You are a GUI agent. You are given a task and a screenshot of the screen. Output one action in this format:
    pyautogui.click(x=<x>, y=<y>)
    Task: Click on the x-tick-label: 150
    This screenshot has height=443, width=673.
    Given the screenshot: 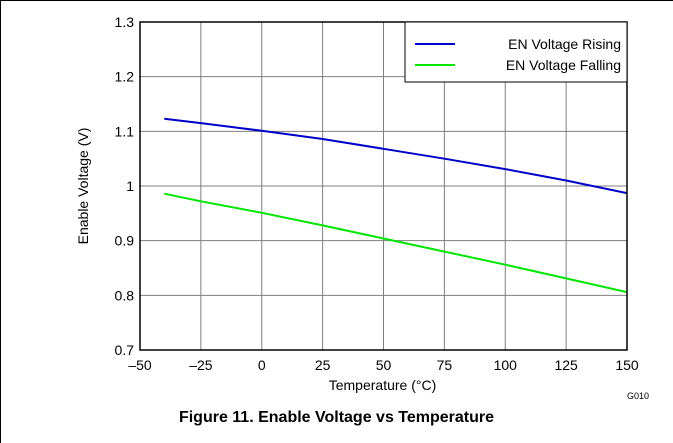 What is the action you would take?
    pyautogui.click(x=627, y=365)
    